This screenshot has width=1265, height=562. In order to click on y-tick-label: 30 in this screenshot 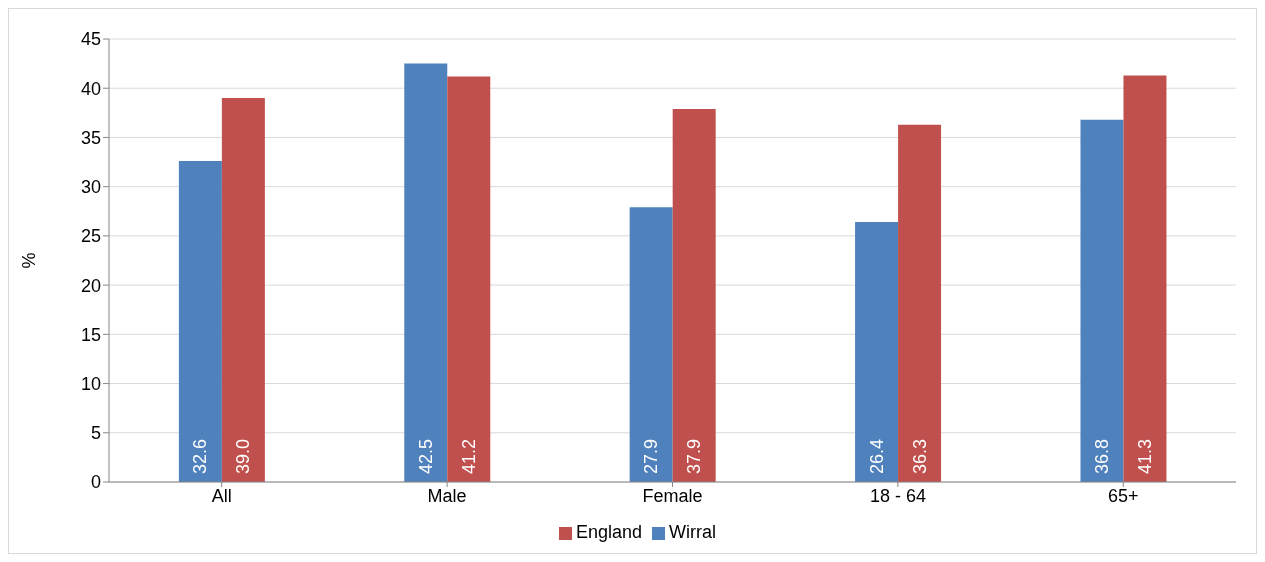, I will do `click(90, 187)`.